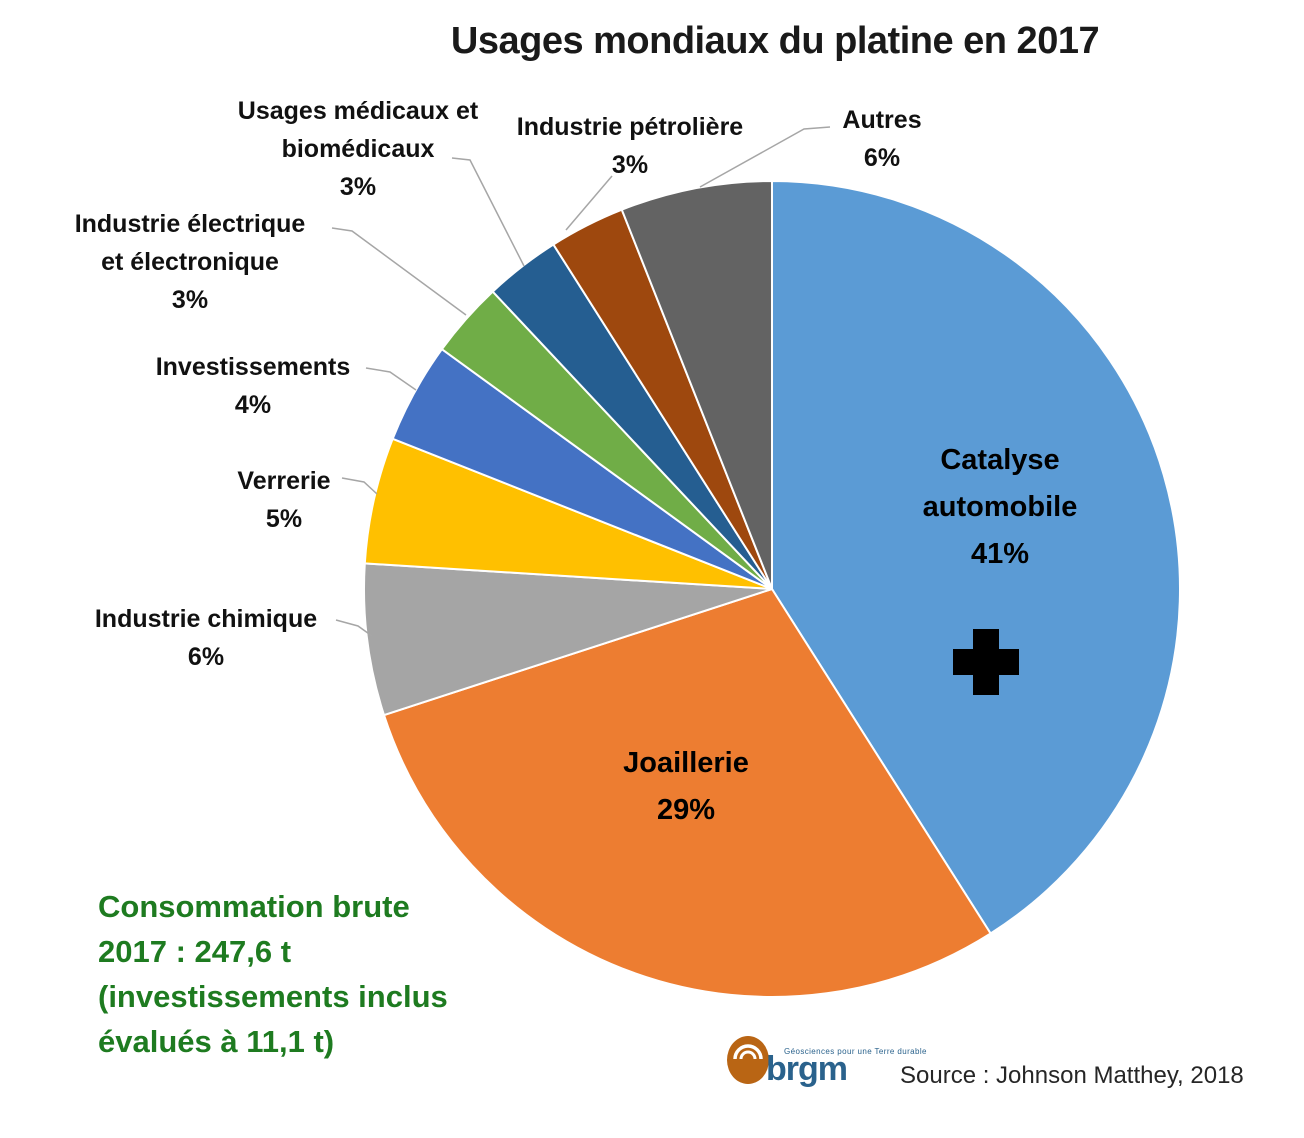 Image resolution: width=1304 pixels, height=1138 pixels. What do you see at coordinates (253, 405) in the screenshot?
I see `callout-percent: 4%` at bounding box center [253, 405].